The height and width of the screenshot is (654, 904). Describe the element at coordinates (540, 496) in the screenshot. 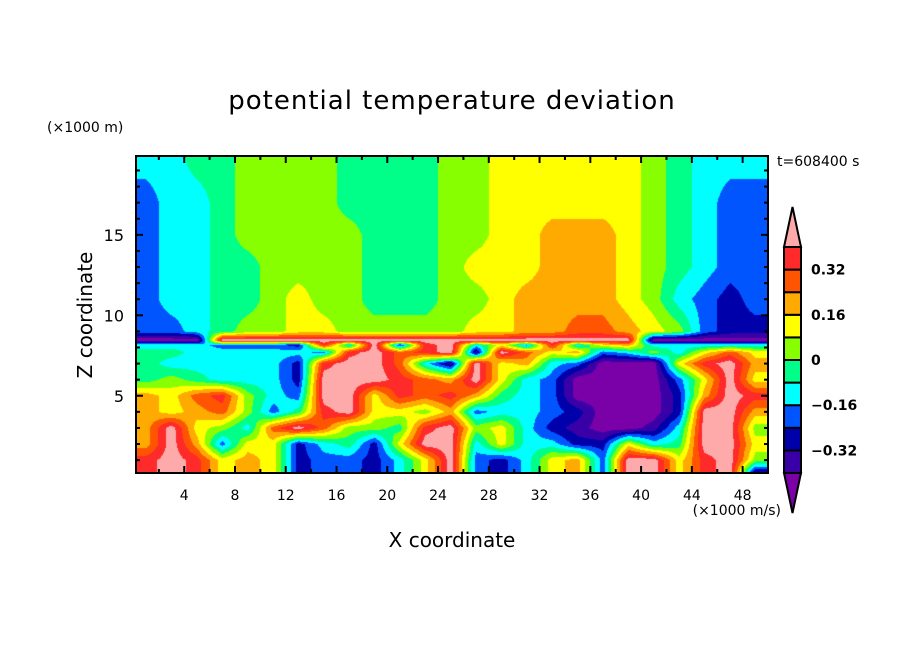

I see `x-tick-label: 32` at that location.